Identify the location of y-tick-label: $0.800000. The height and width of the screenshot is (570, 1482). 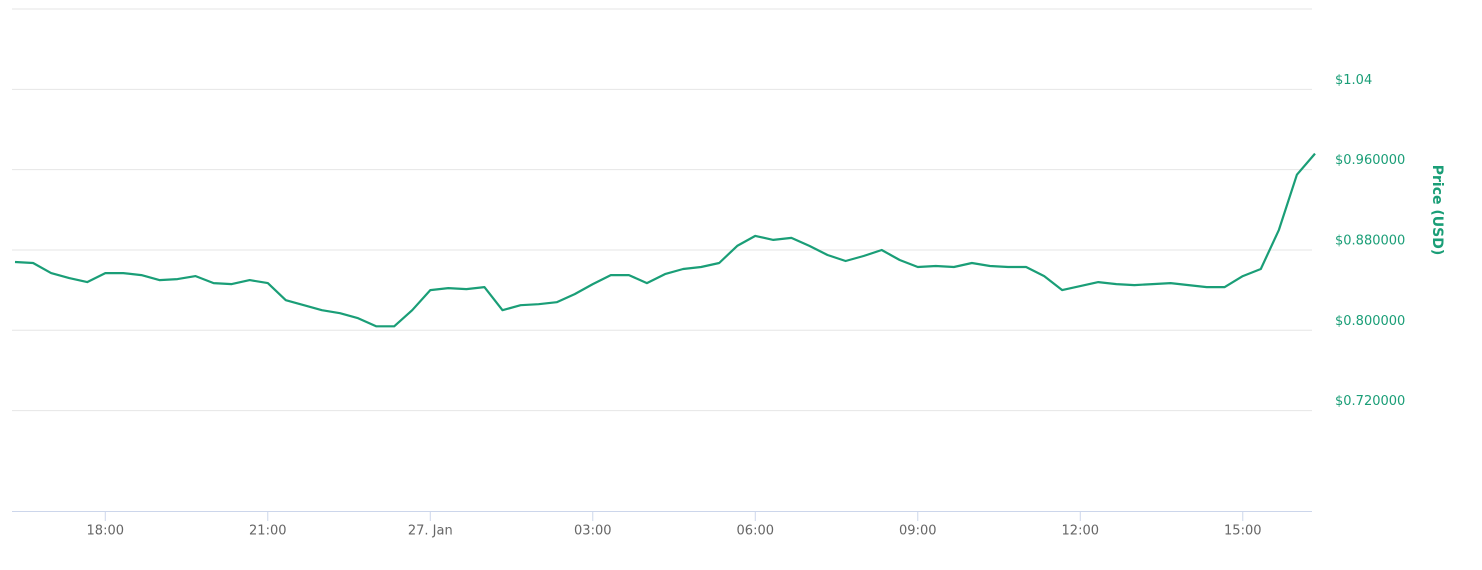
(1370, 321).